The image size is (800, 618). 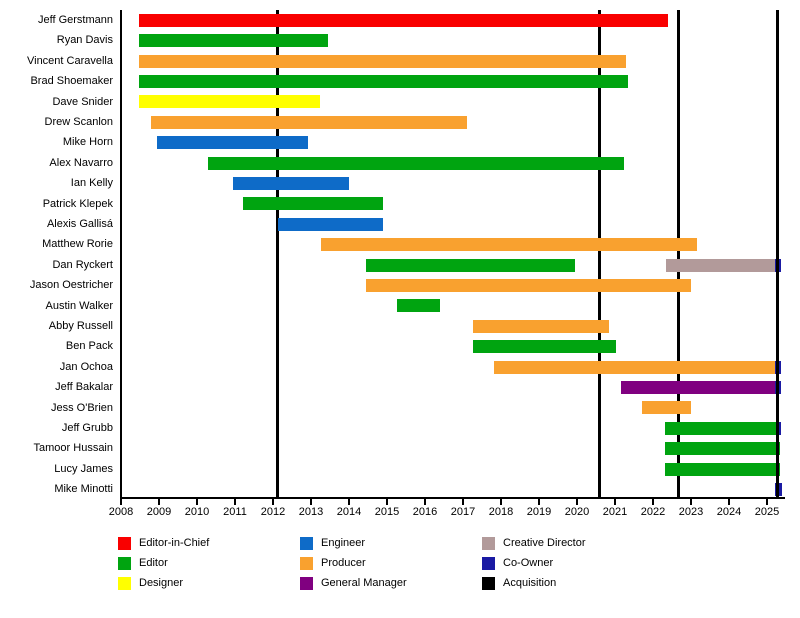 What do you see at coordinates (235, 512) in the screenshot?
I see `axis-tick-label: 2011` at bounding box center [235, 512].